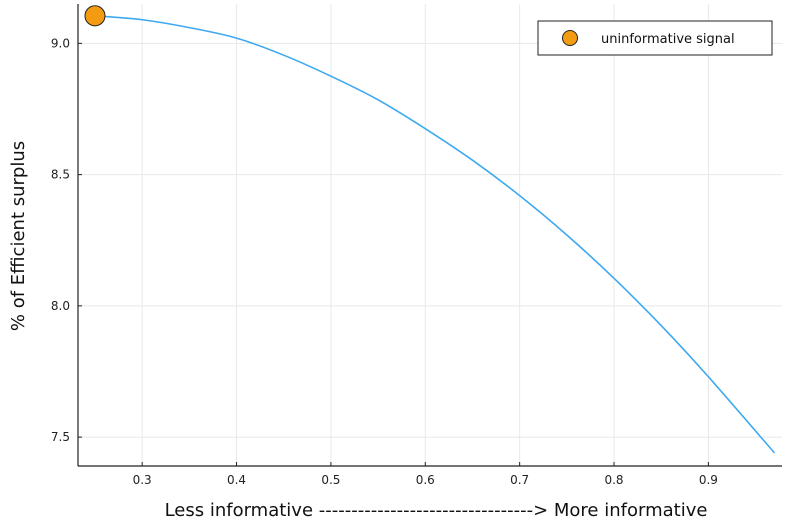 This screenshot has width=786, height=525. What do you see at coordinates (570, 38) in the screenshot?
I see `legend-marker` at bounding box center [570, 38].